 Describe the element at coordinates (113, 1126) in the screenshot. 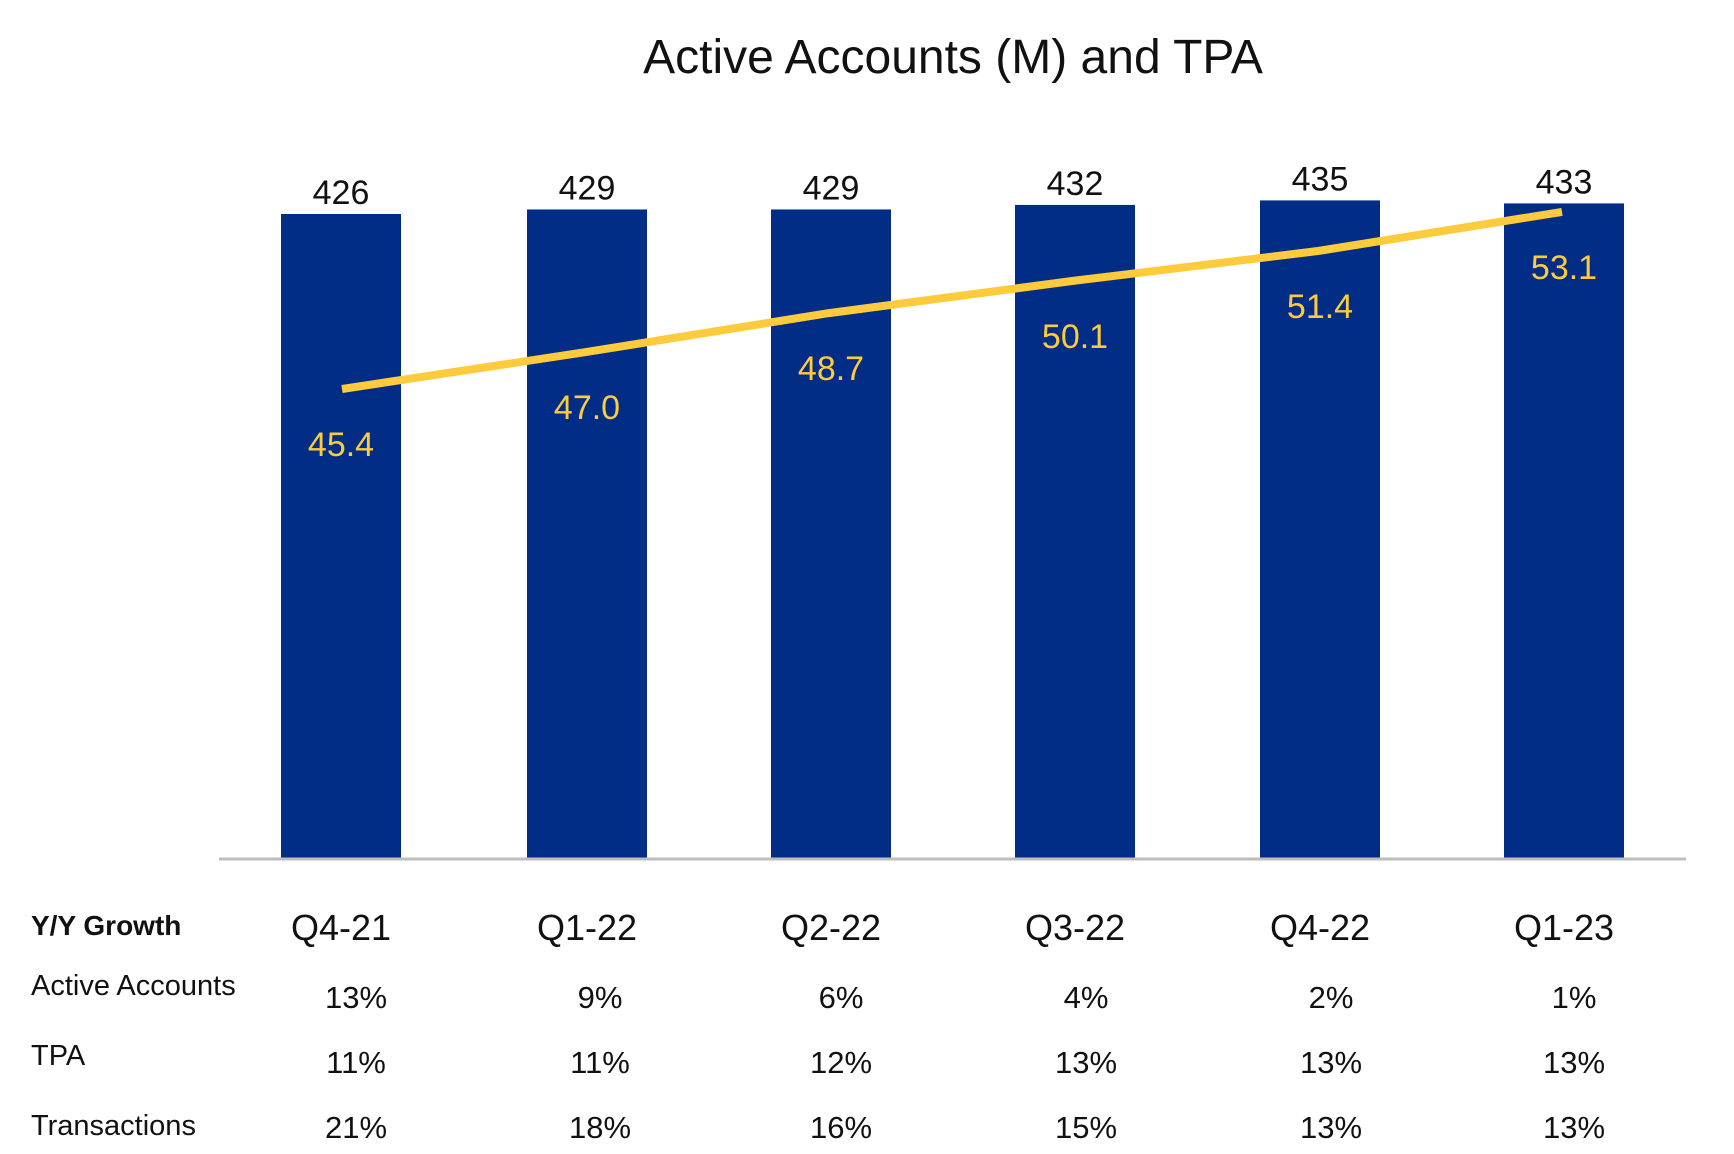

I see `row-label: Transactions` at that location.